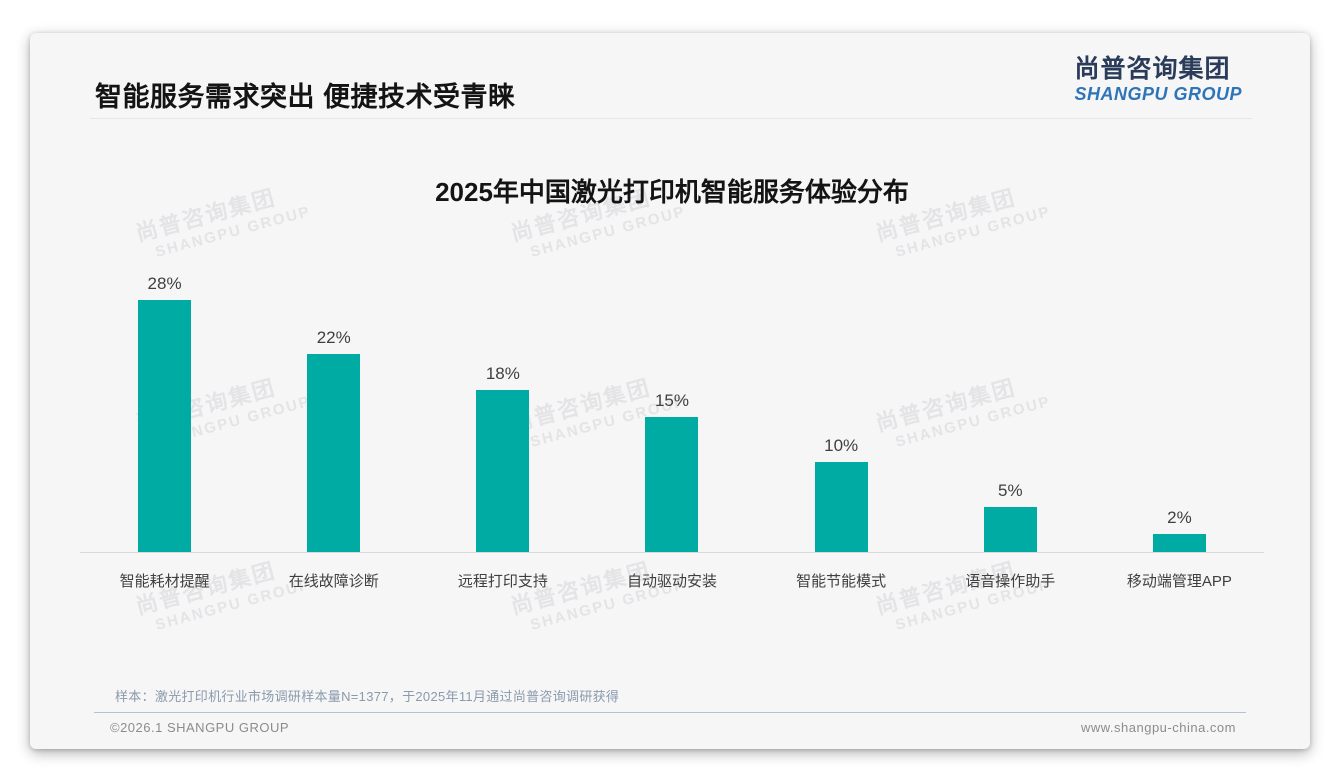  I want to click on bar-value-label: 28%, so click(164, 283).